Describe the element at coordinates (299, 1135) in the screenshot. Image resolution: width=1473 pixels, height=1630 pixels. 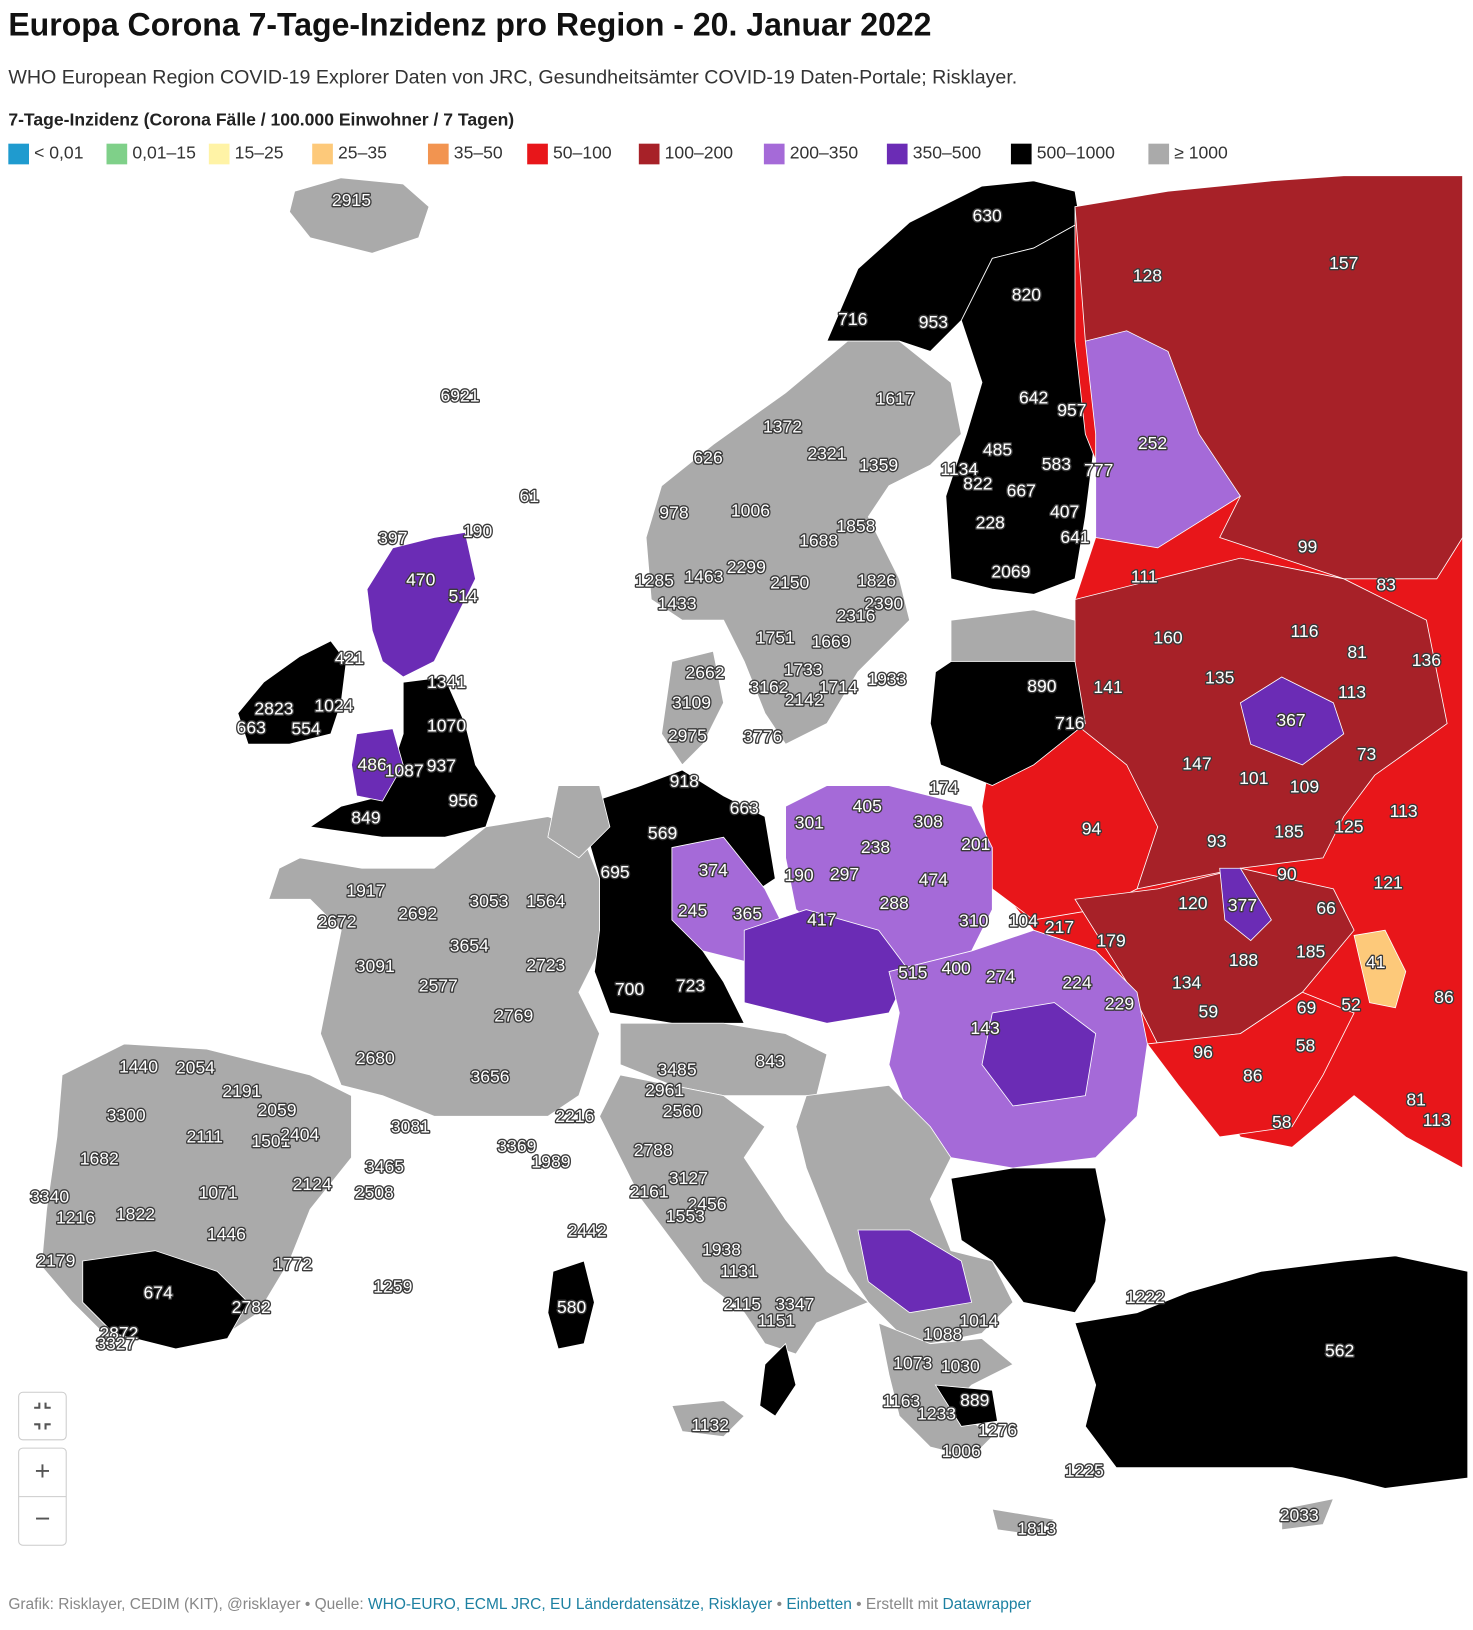
I see `region-value: 2404` at that location.